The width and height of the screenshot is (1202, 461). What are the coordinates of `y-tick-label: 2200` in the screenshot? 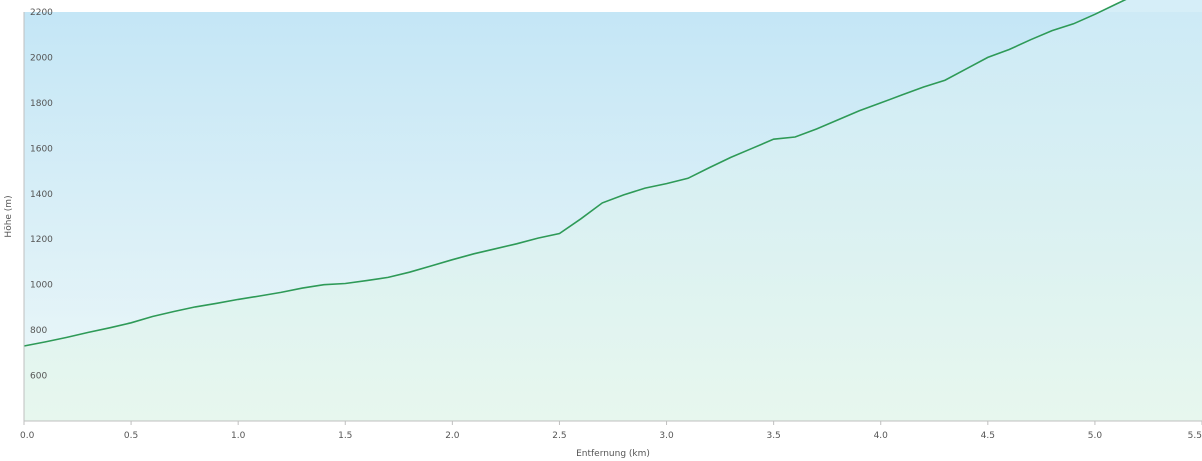 It's located at (41, 13).